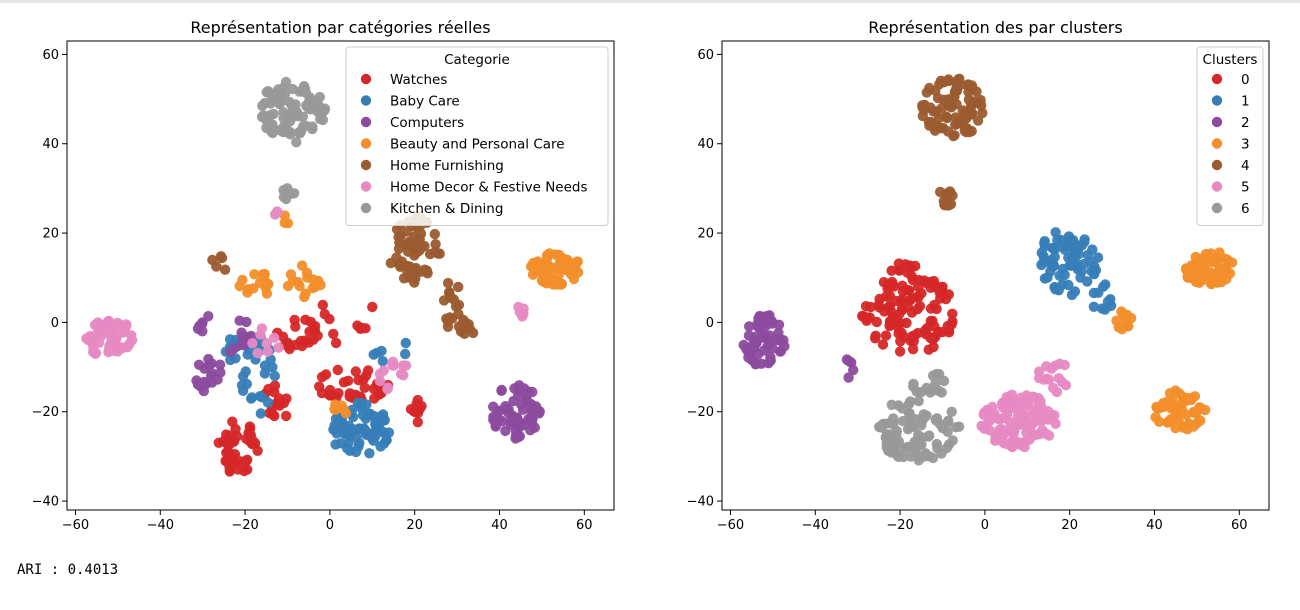 The image size is (1300, 610). Describe the element at coordinates (477, 60) in the screenshot. I see `legend-title: Categorie` at that location.